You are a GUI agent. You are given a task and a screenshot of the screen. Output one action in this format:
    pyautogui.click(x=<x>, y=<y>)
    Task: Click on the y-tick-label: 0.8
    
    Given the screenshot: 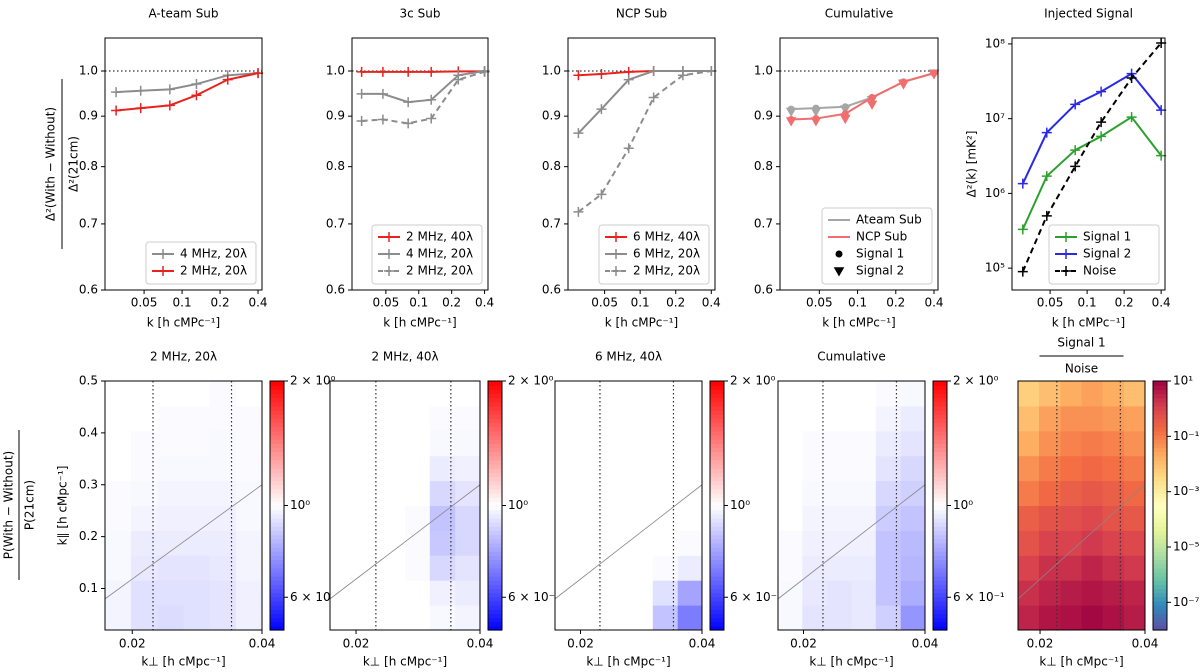 What is the action you would take?
    pyautogui.click(x=763, y=166)
    